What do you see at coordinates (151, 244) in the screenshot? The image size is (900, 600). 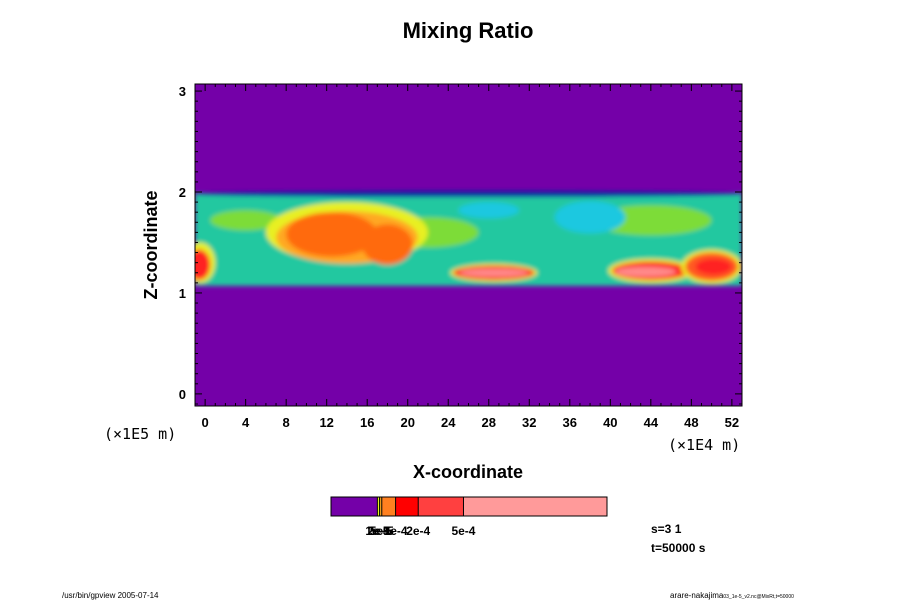 I see `y-axis-label: Z-coordinate` at bounding box center [151, 244].